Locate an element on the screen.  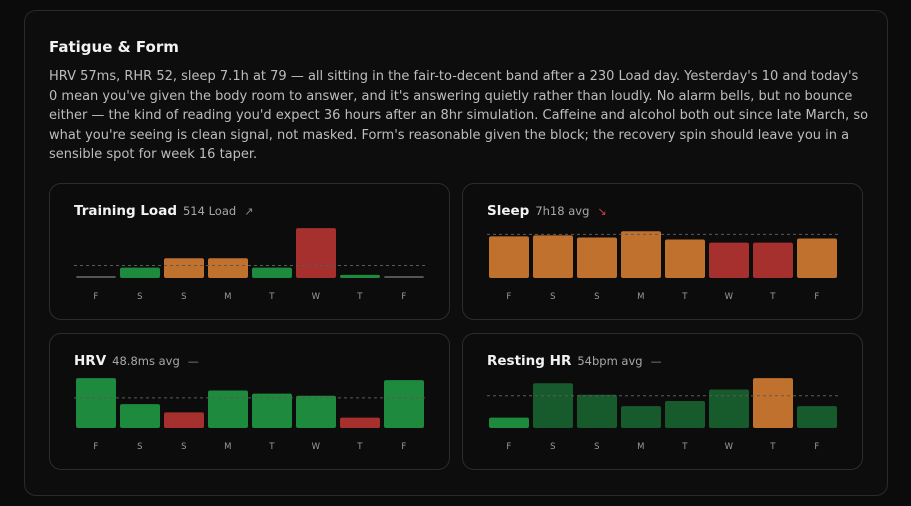
panel-subtitle: 54bpm avg is located at coordinates (610, 361).